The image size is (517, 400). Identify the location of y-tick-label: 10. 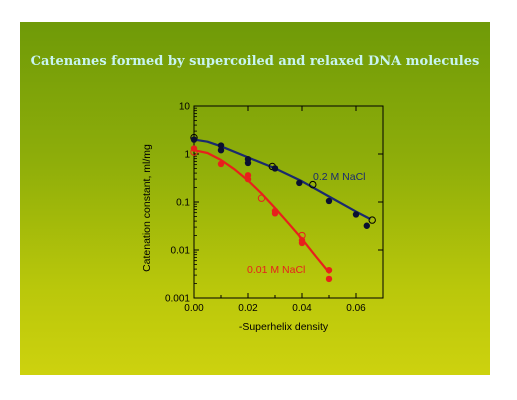
(185, 107).